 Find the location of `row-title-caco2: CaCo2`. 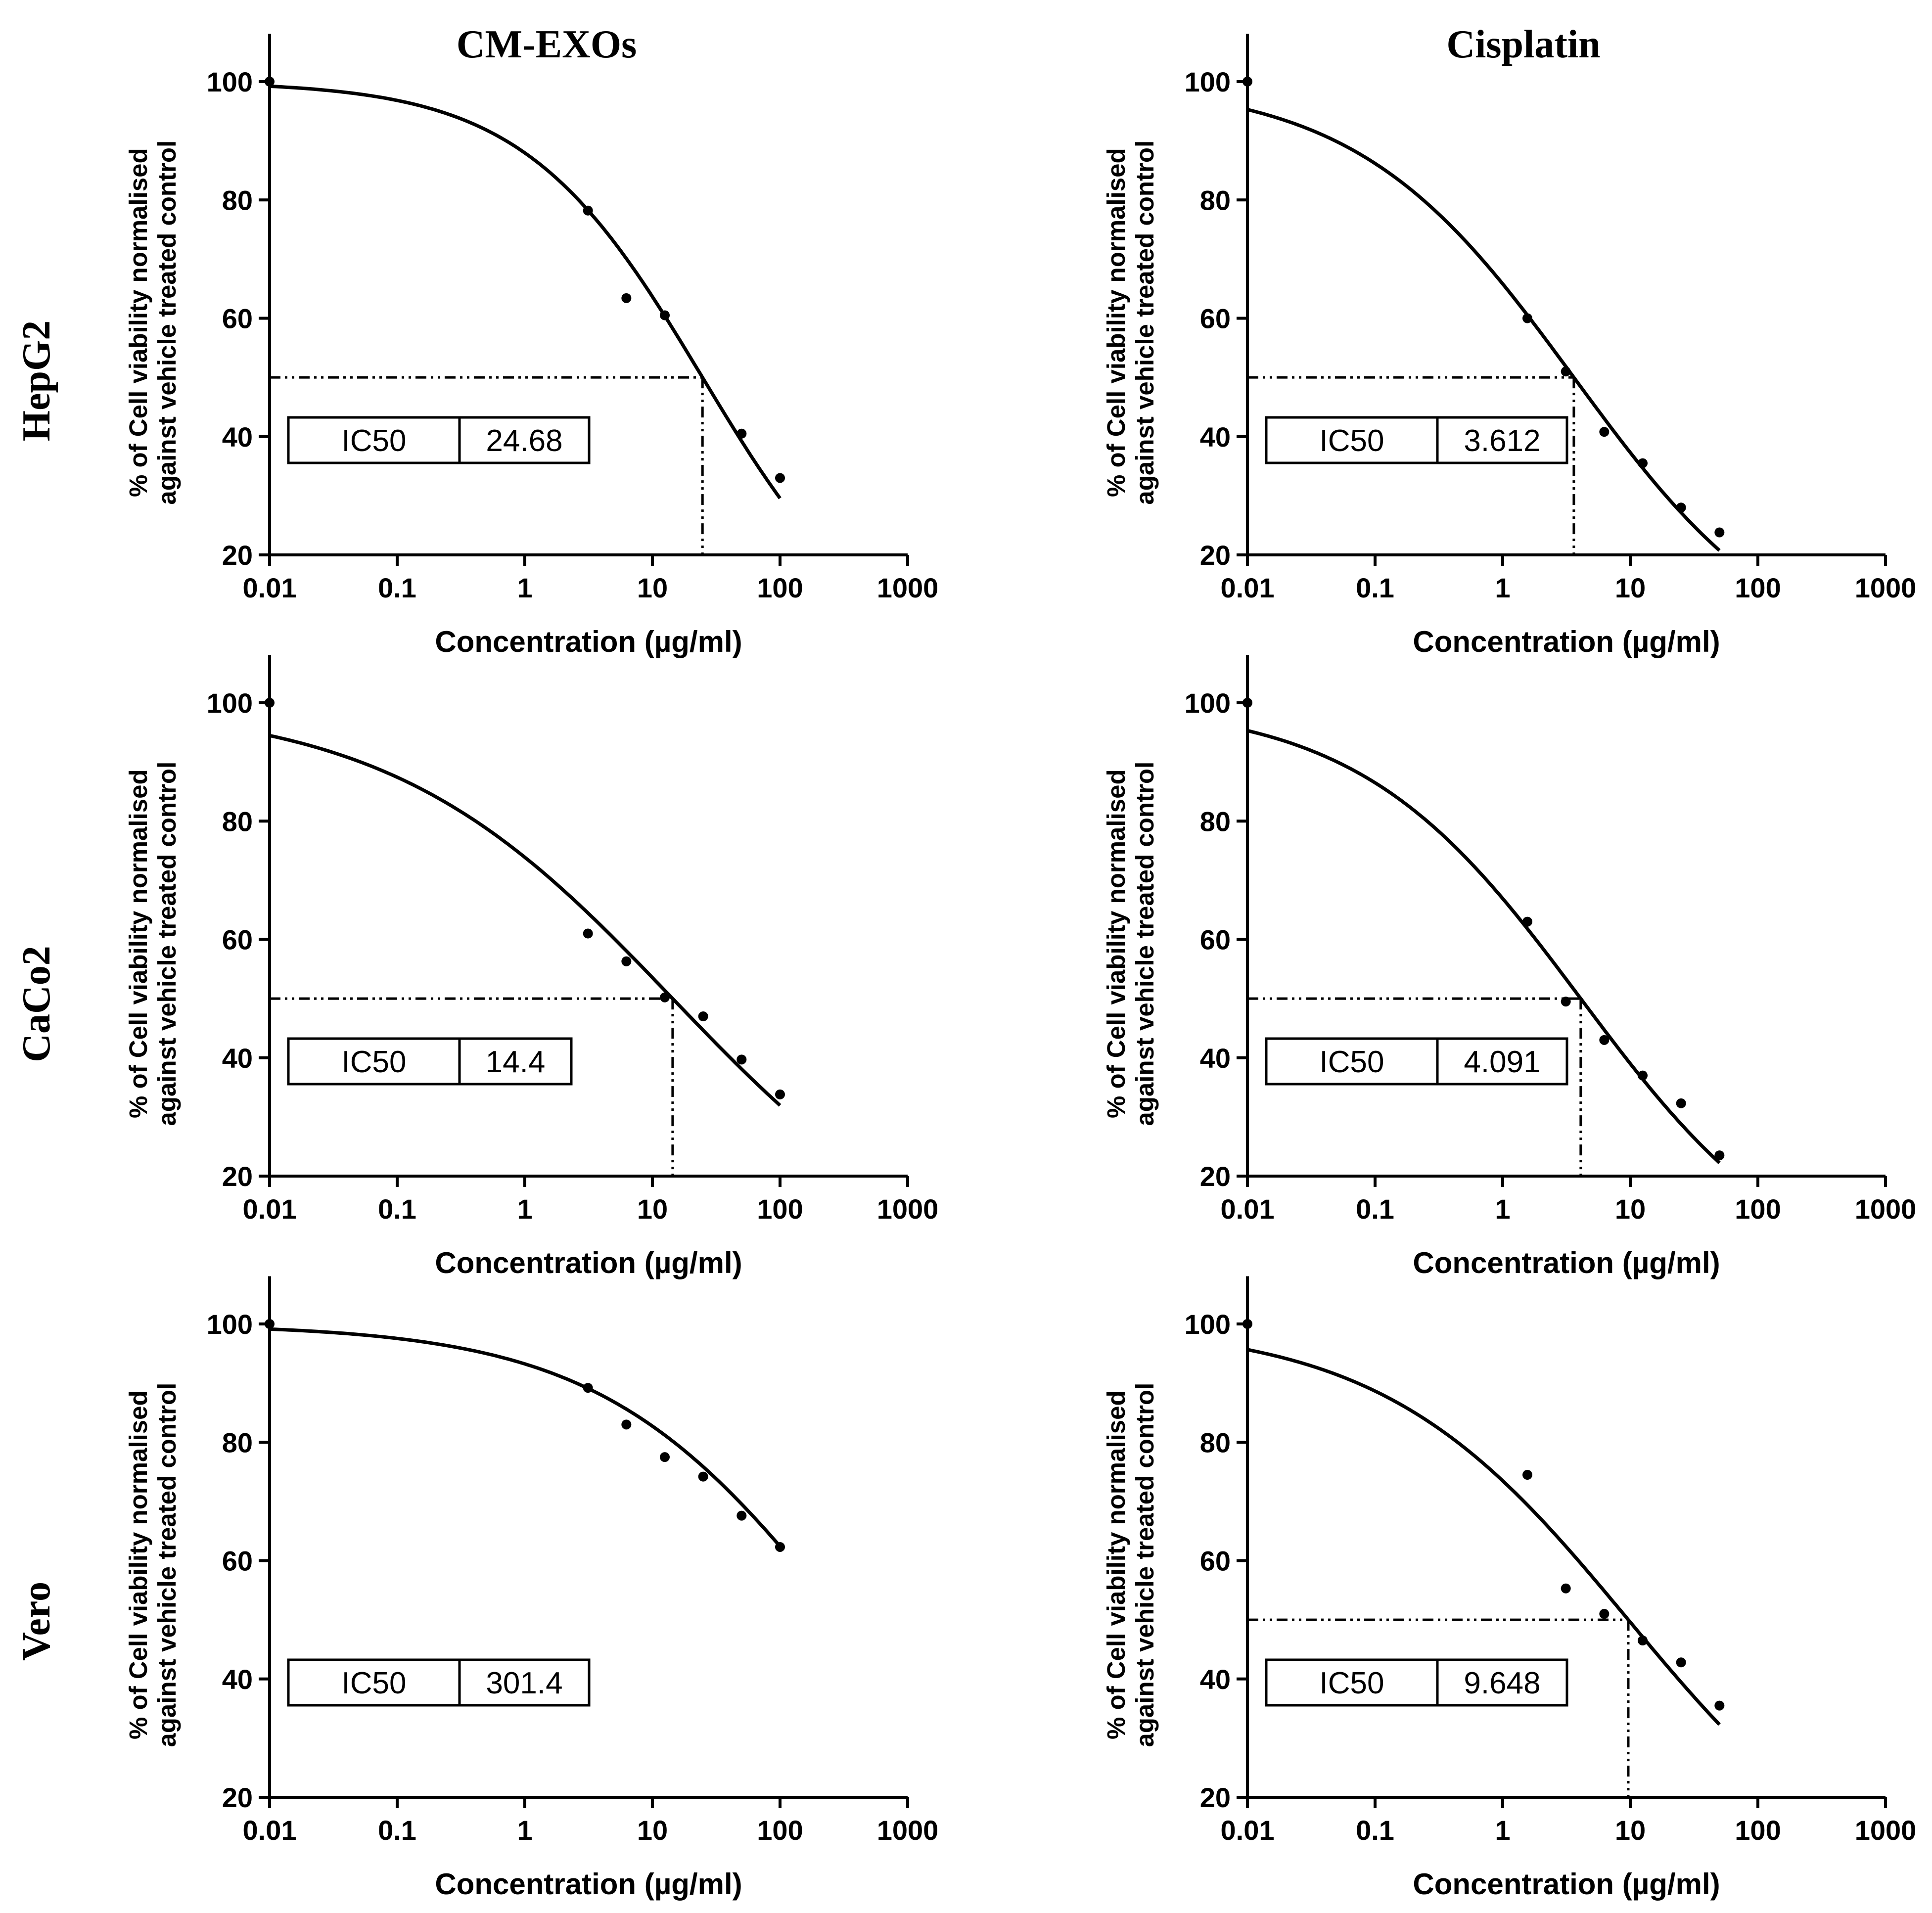

row-title-caco2: CaCo2 is located at coordinates (36, 1004).